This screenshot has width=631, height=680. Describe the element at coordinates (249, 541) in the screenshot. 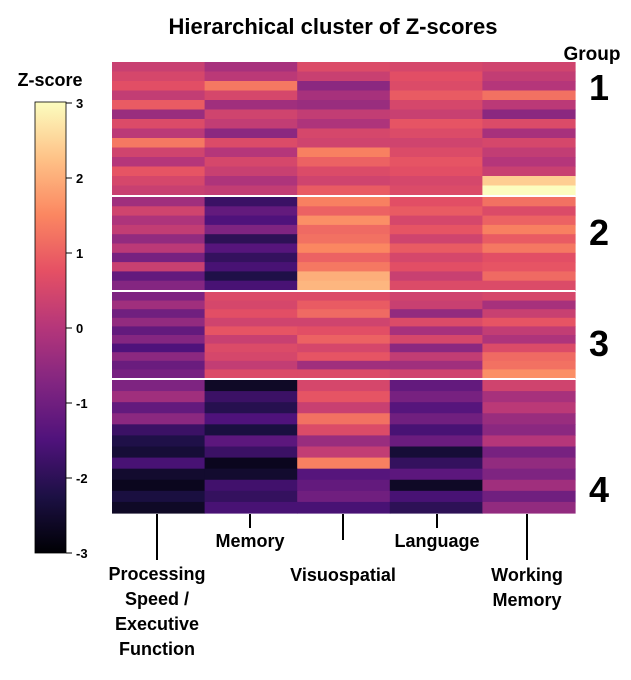

I see `column-label: Memory` at that location.